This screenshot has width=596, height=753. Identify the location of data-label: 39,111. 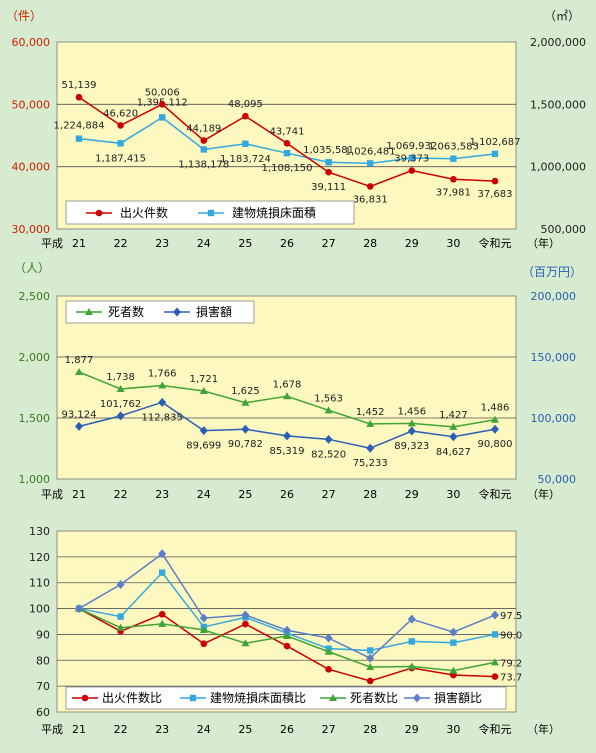
(328, 187).